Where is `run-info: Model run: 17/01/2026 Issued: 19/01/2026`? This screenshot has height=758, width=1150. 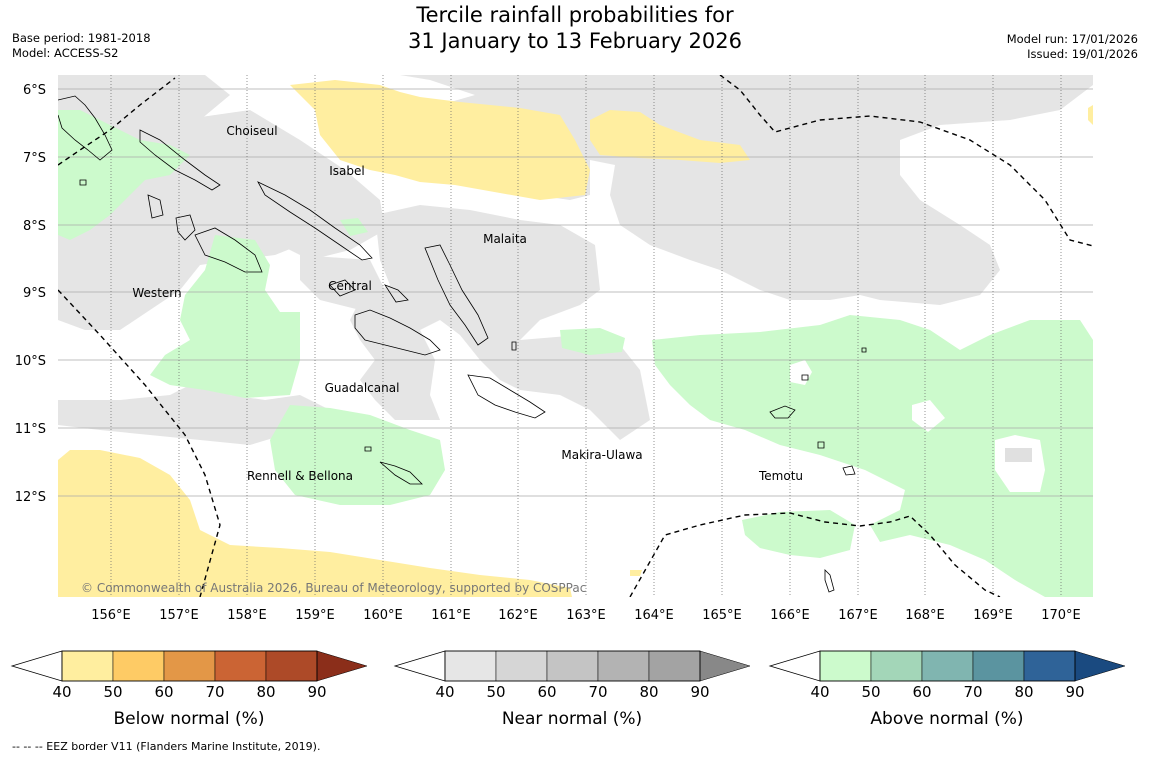
run-info: Model run: 17/01/2026 Issued: 19/01/2026 is located at coordinates (1072, 47).